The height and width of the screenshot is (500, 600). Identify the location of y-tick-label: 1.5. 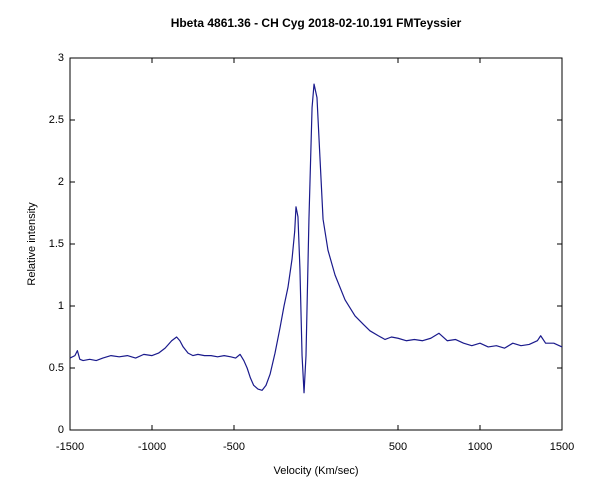
(56, 244).